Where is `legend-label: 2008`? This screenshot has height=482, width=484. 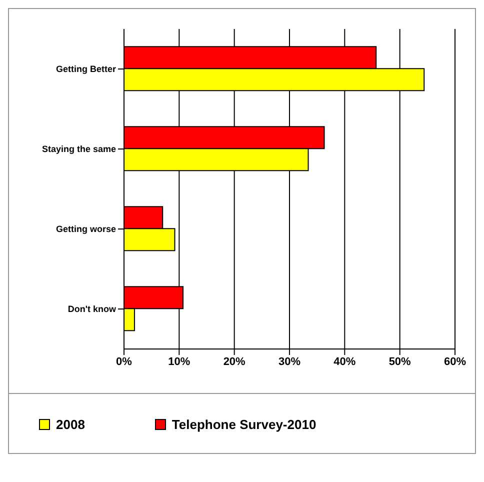
legend-label: 2008 is located at coordinates (70, 424).